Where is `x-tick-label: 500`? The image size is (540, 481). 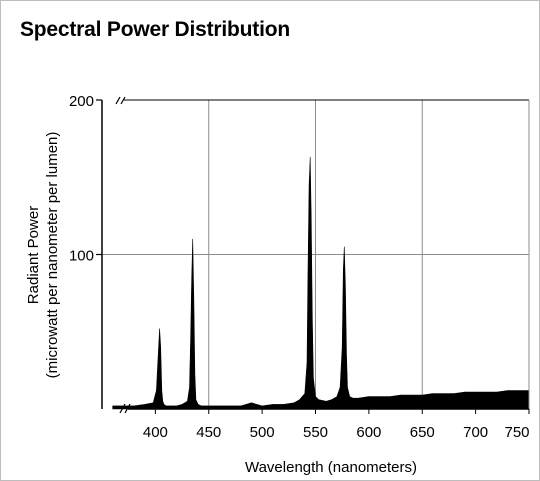
x-tick-label: 500 is located at coordinates (262, 432).